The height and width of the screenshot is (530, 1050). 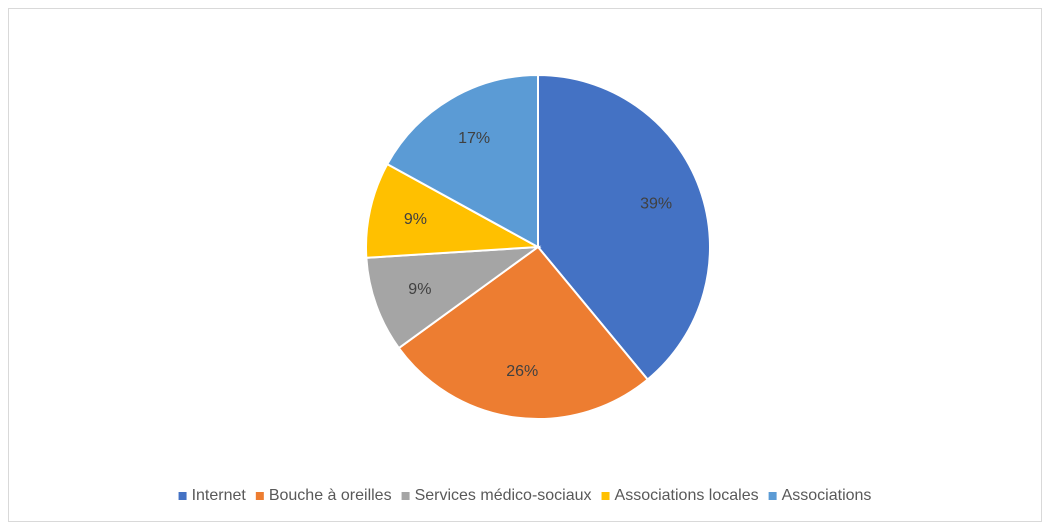 What do you see at coordinates (522, 371) in the screenshot?
I see `data-label: 26%` at bounding box center [522, 371].